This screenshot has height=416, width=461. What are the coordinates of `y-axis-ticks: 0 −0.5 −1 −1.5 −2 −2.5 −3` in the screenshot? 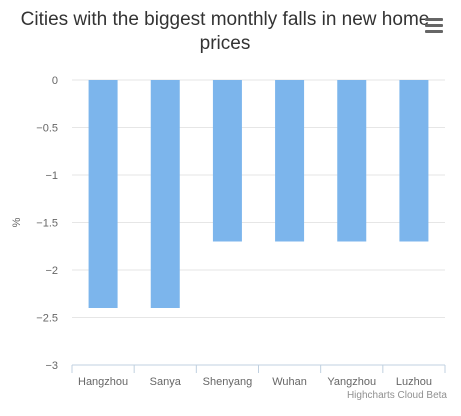 It's located at (47, 223).